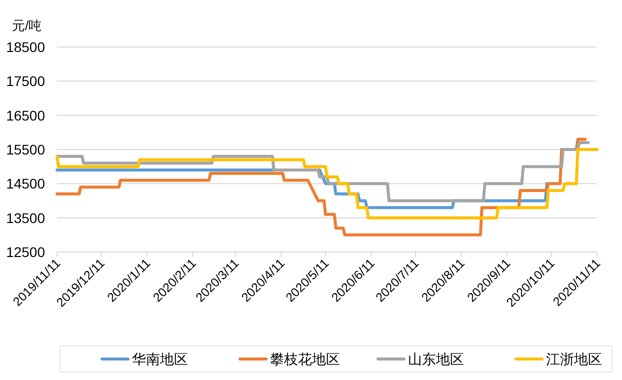 The height and width of the screenshot is (380, 622). What do you see at coordinates (26, 252) in the screenshot?
I see `y-tick-label: 12500` at bounding box center [26, 252].